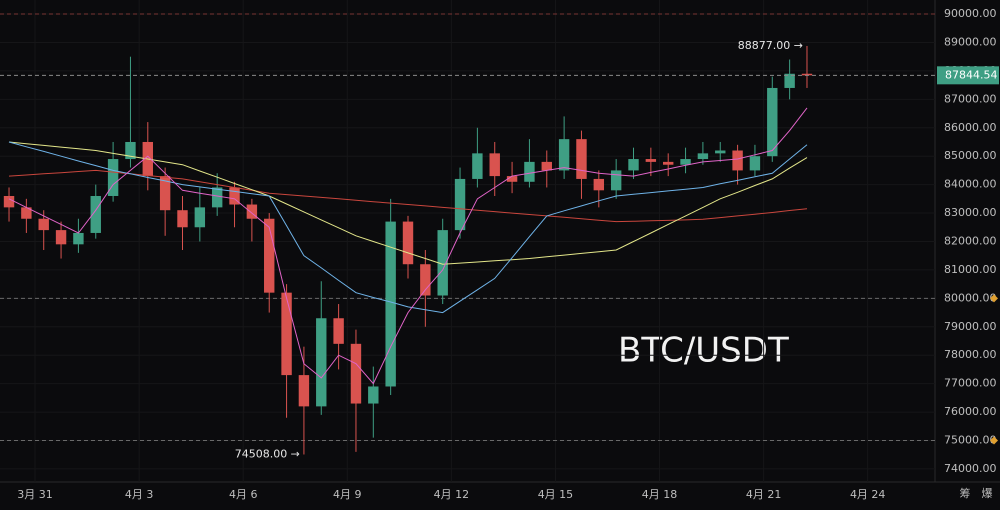 Image resolution: width=1000 pixels, height=510 pixels. What do you see at coordinates (139, 494) in the screenshot?
I see `x-tick-label: 4月 3` at bounding box center [139, 494].